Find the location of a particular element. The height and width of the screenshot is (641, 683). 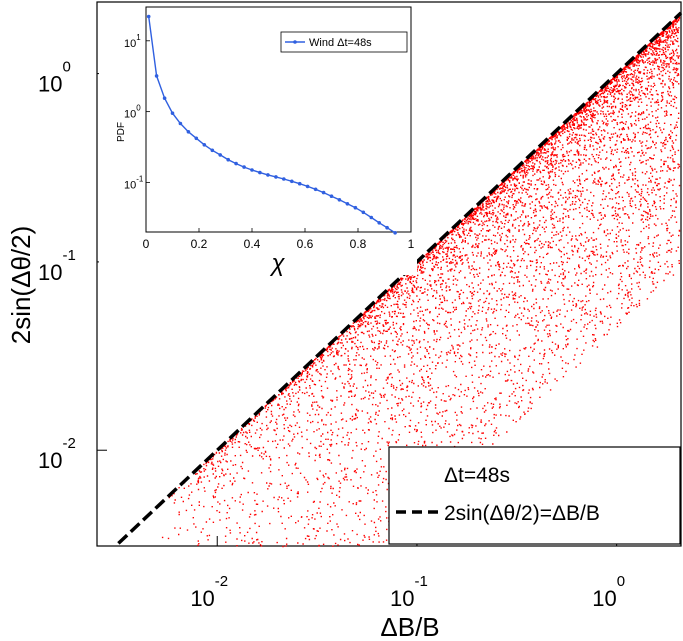

y-tick-label: 10-2 is located at coordinates (57, 454).